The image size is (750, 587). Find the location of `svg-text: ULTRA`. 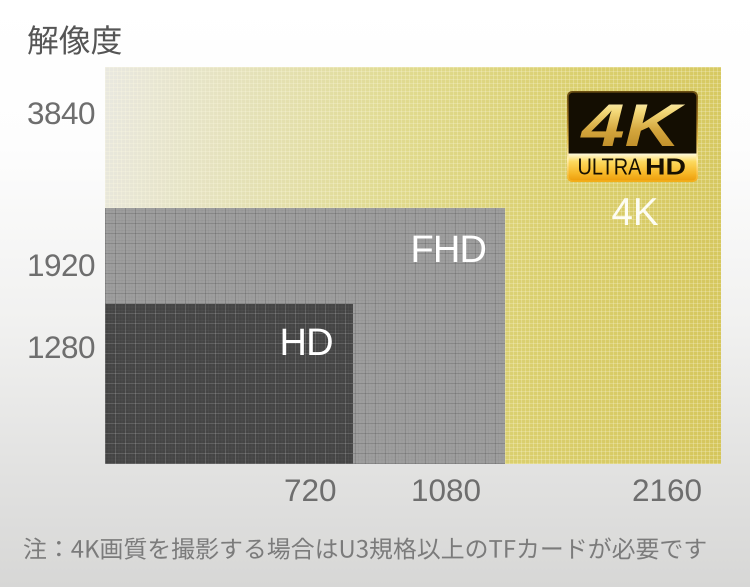

svg-text: ULTRA is located at coordinates (610, 167).